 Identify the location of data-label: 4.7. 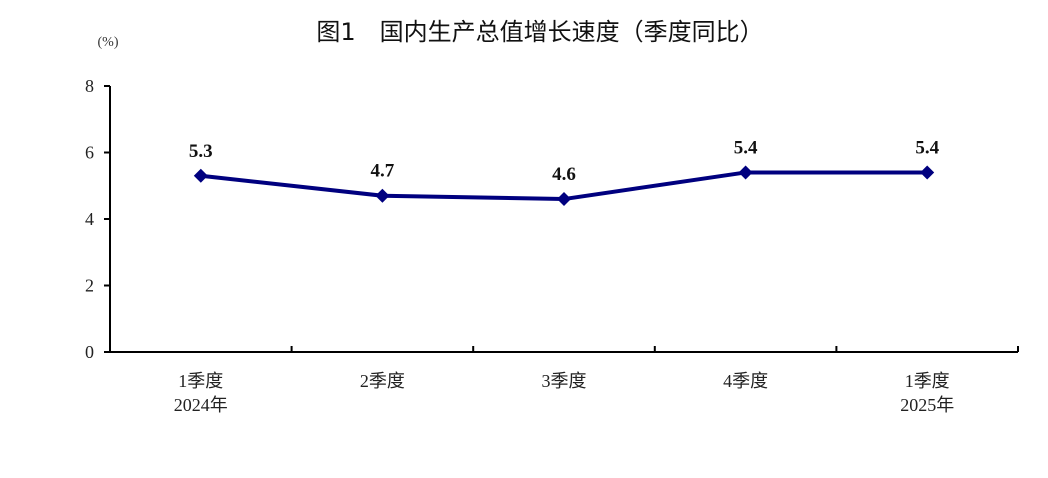
(383, 171).